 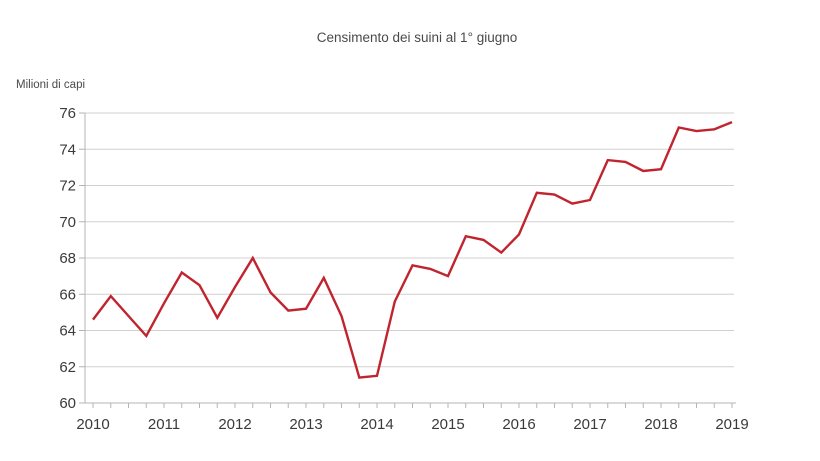 I want to click on y-tick-label: 72, so click(x=67, y=186).